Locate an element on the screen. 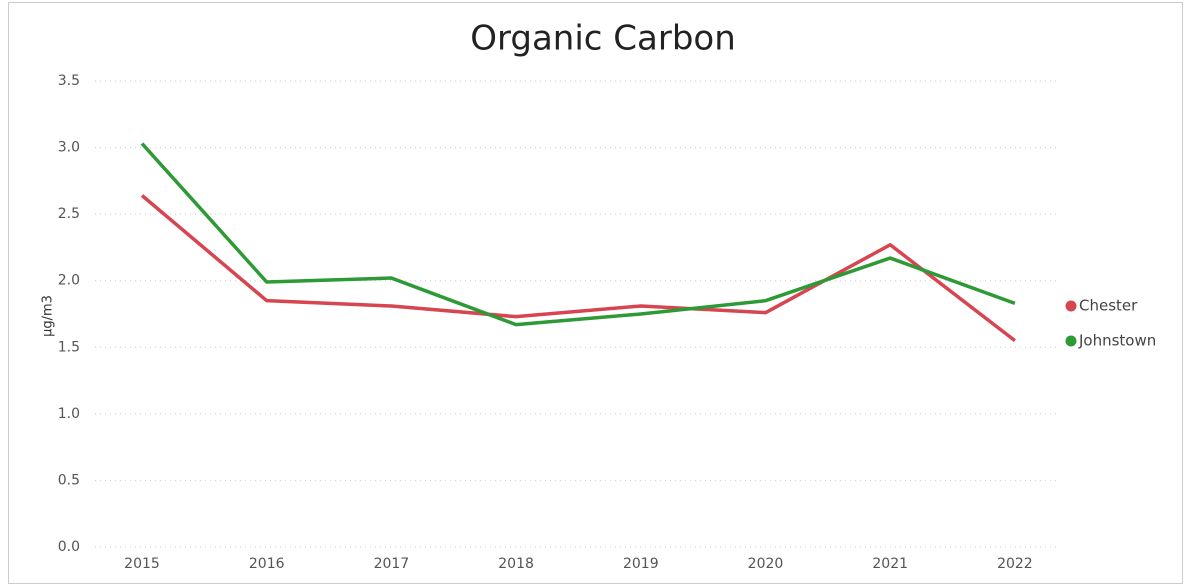 The height and width of the screenshot is (588, 1191). y-tick-label: 3.5 is located at coordinates (69, 81).